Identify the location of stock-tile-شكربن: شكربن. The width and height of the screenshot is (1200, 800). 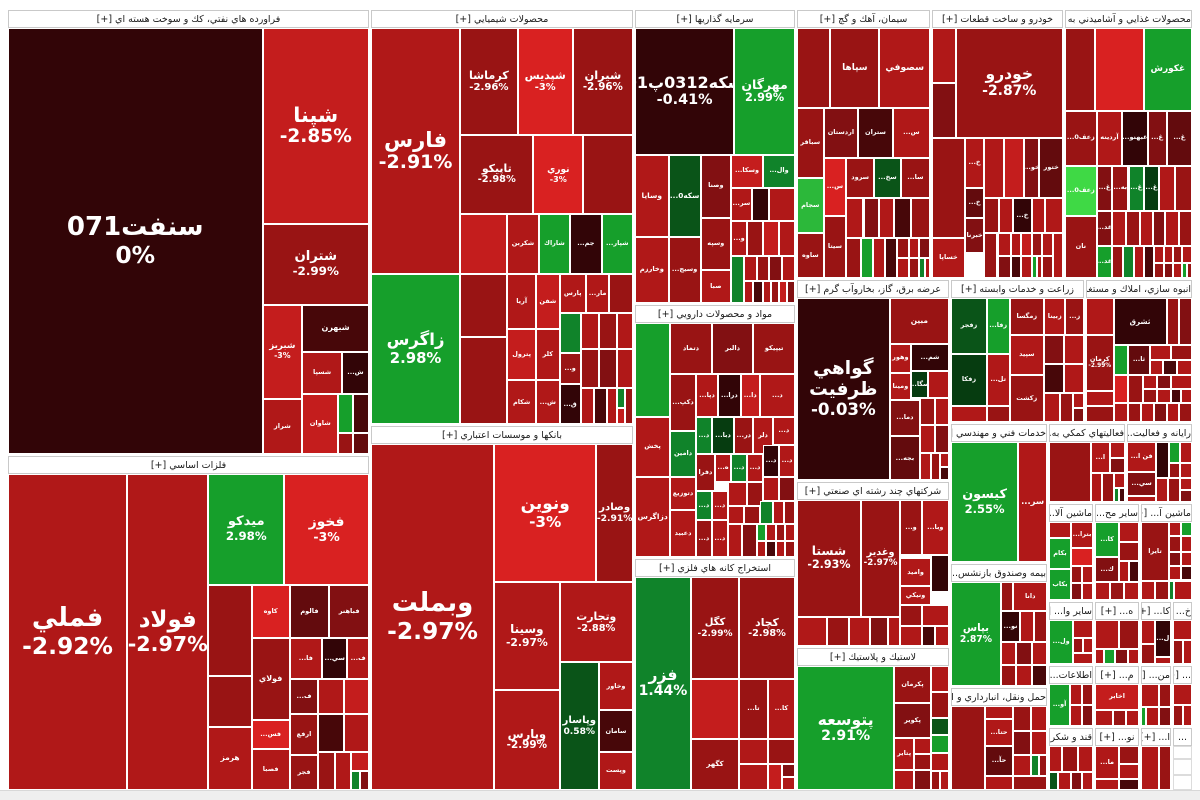
(523, 244).